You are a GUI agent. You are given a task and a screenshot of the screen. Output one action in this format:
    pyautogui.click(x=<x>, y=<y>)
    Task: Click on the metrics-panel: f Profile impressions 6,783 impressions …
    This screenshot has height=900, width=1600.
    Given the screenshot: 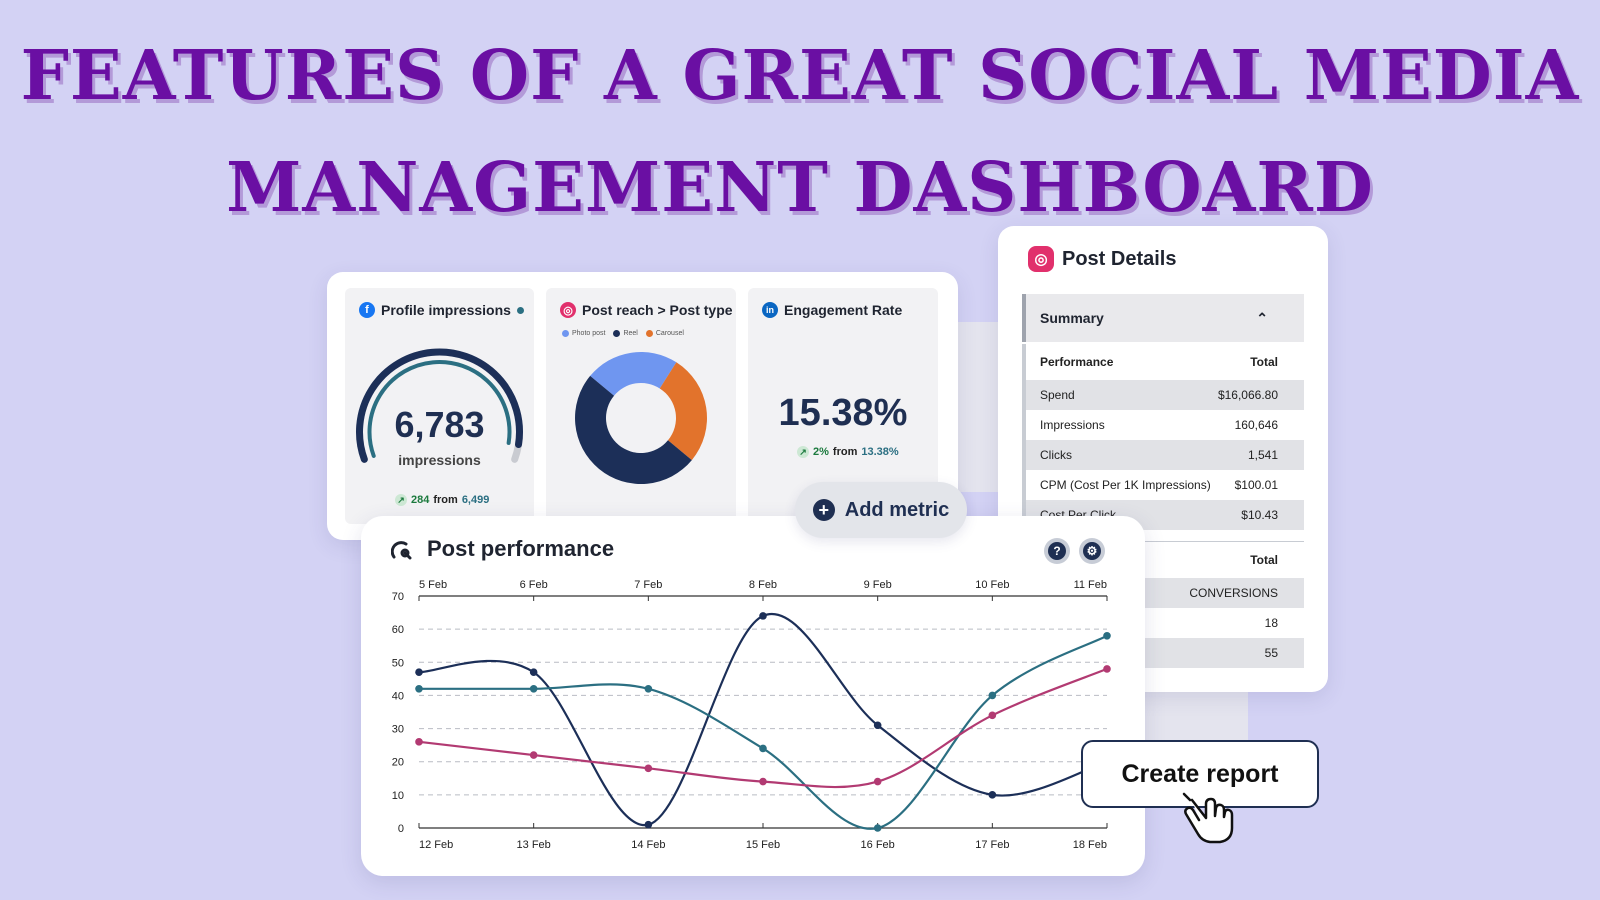 What is the action you would take?
    pyautogui.click(x=642, y=406)
    